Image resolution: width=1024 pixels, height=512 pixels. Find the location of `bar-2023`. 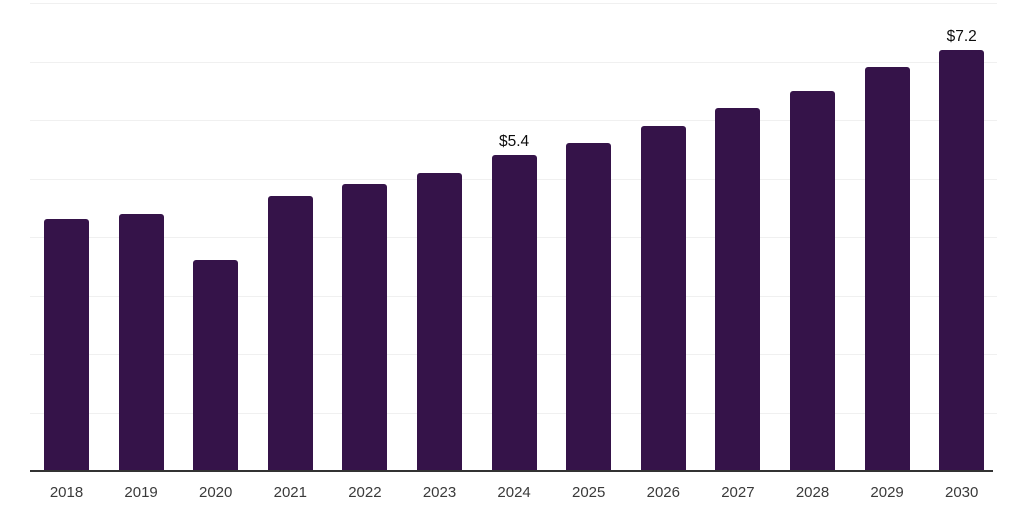

bar-2023 is located at coordinates (439, 321).